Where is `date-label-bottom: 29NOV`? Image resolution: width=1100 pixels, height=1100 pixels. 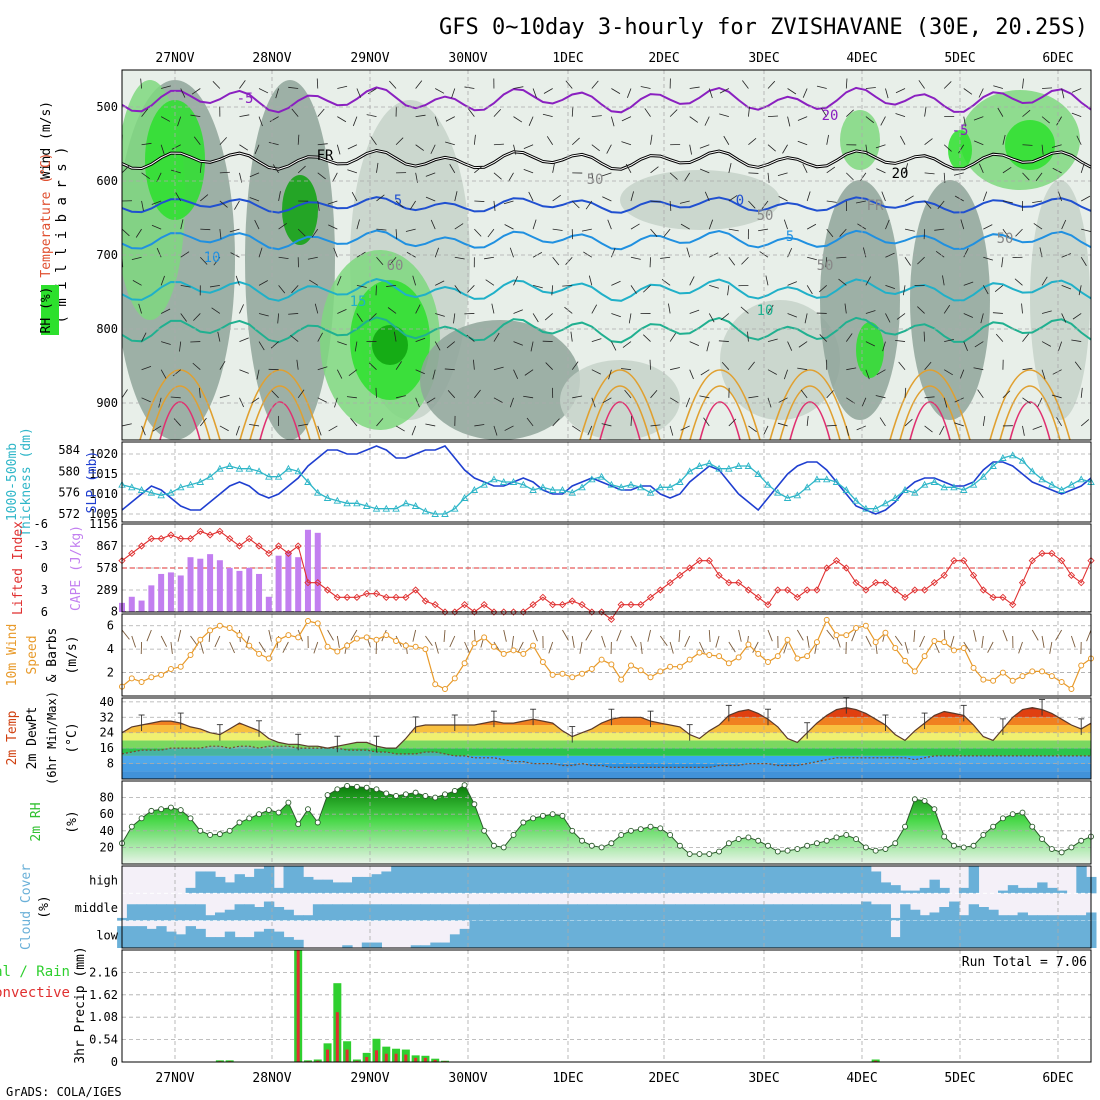 date-label-bottom: 29NOV is located at coordinates (369, 1078).